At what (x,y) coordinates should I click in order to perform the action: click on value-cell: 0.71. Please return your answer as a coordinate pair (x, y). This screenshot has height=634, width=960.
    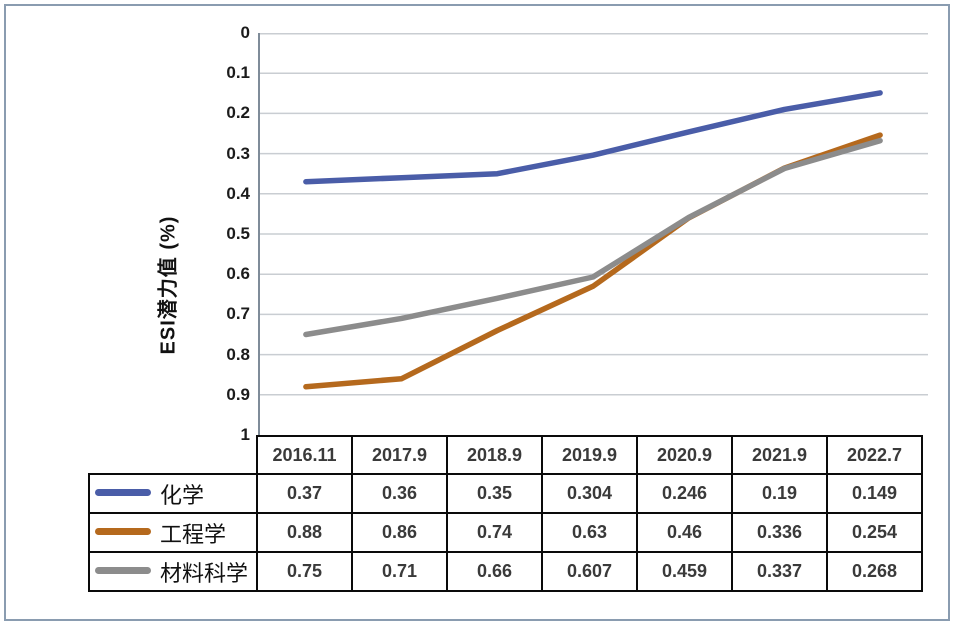
    Looking at the image, I should click on (399, 571).